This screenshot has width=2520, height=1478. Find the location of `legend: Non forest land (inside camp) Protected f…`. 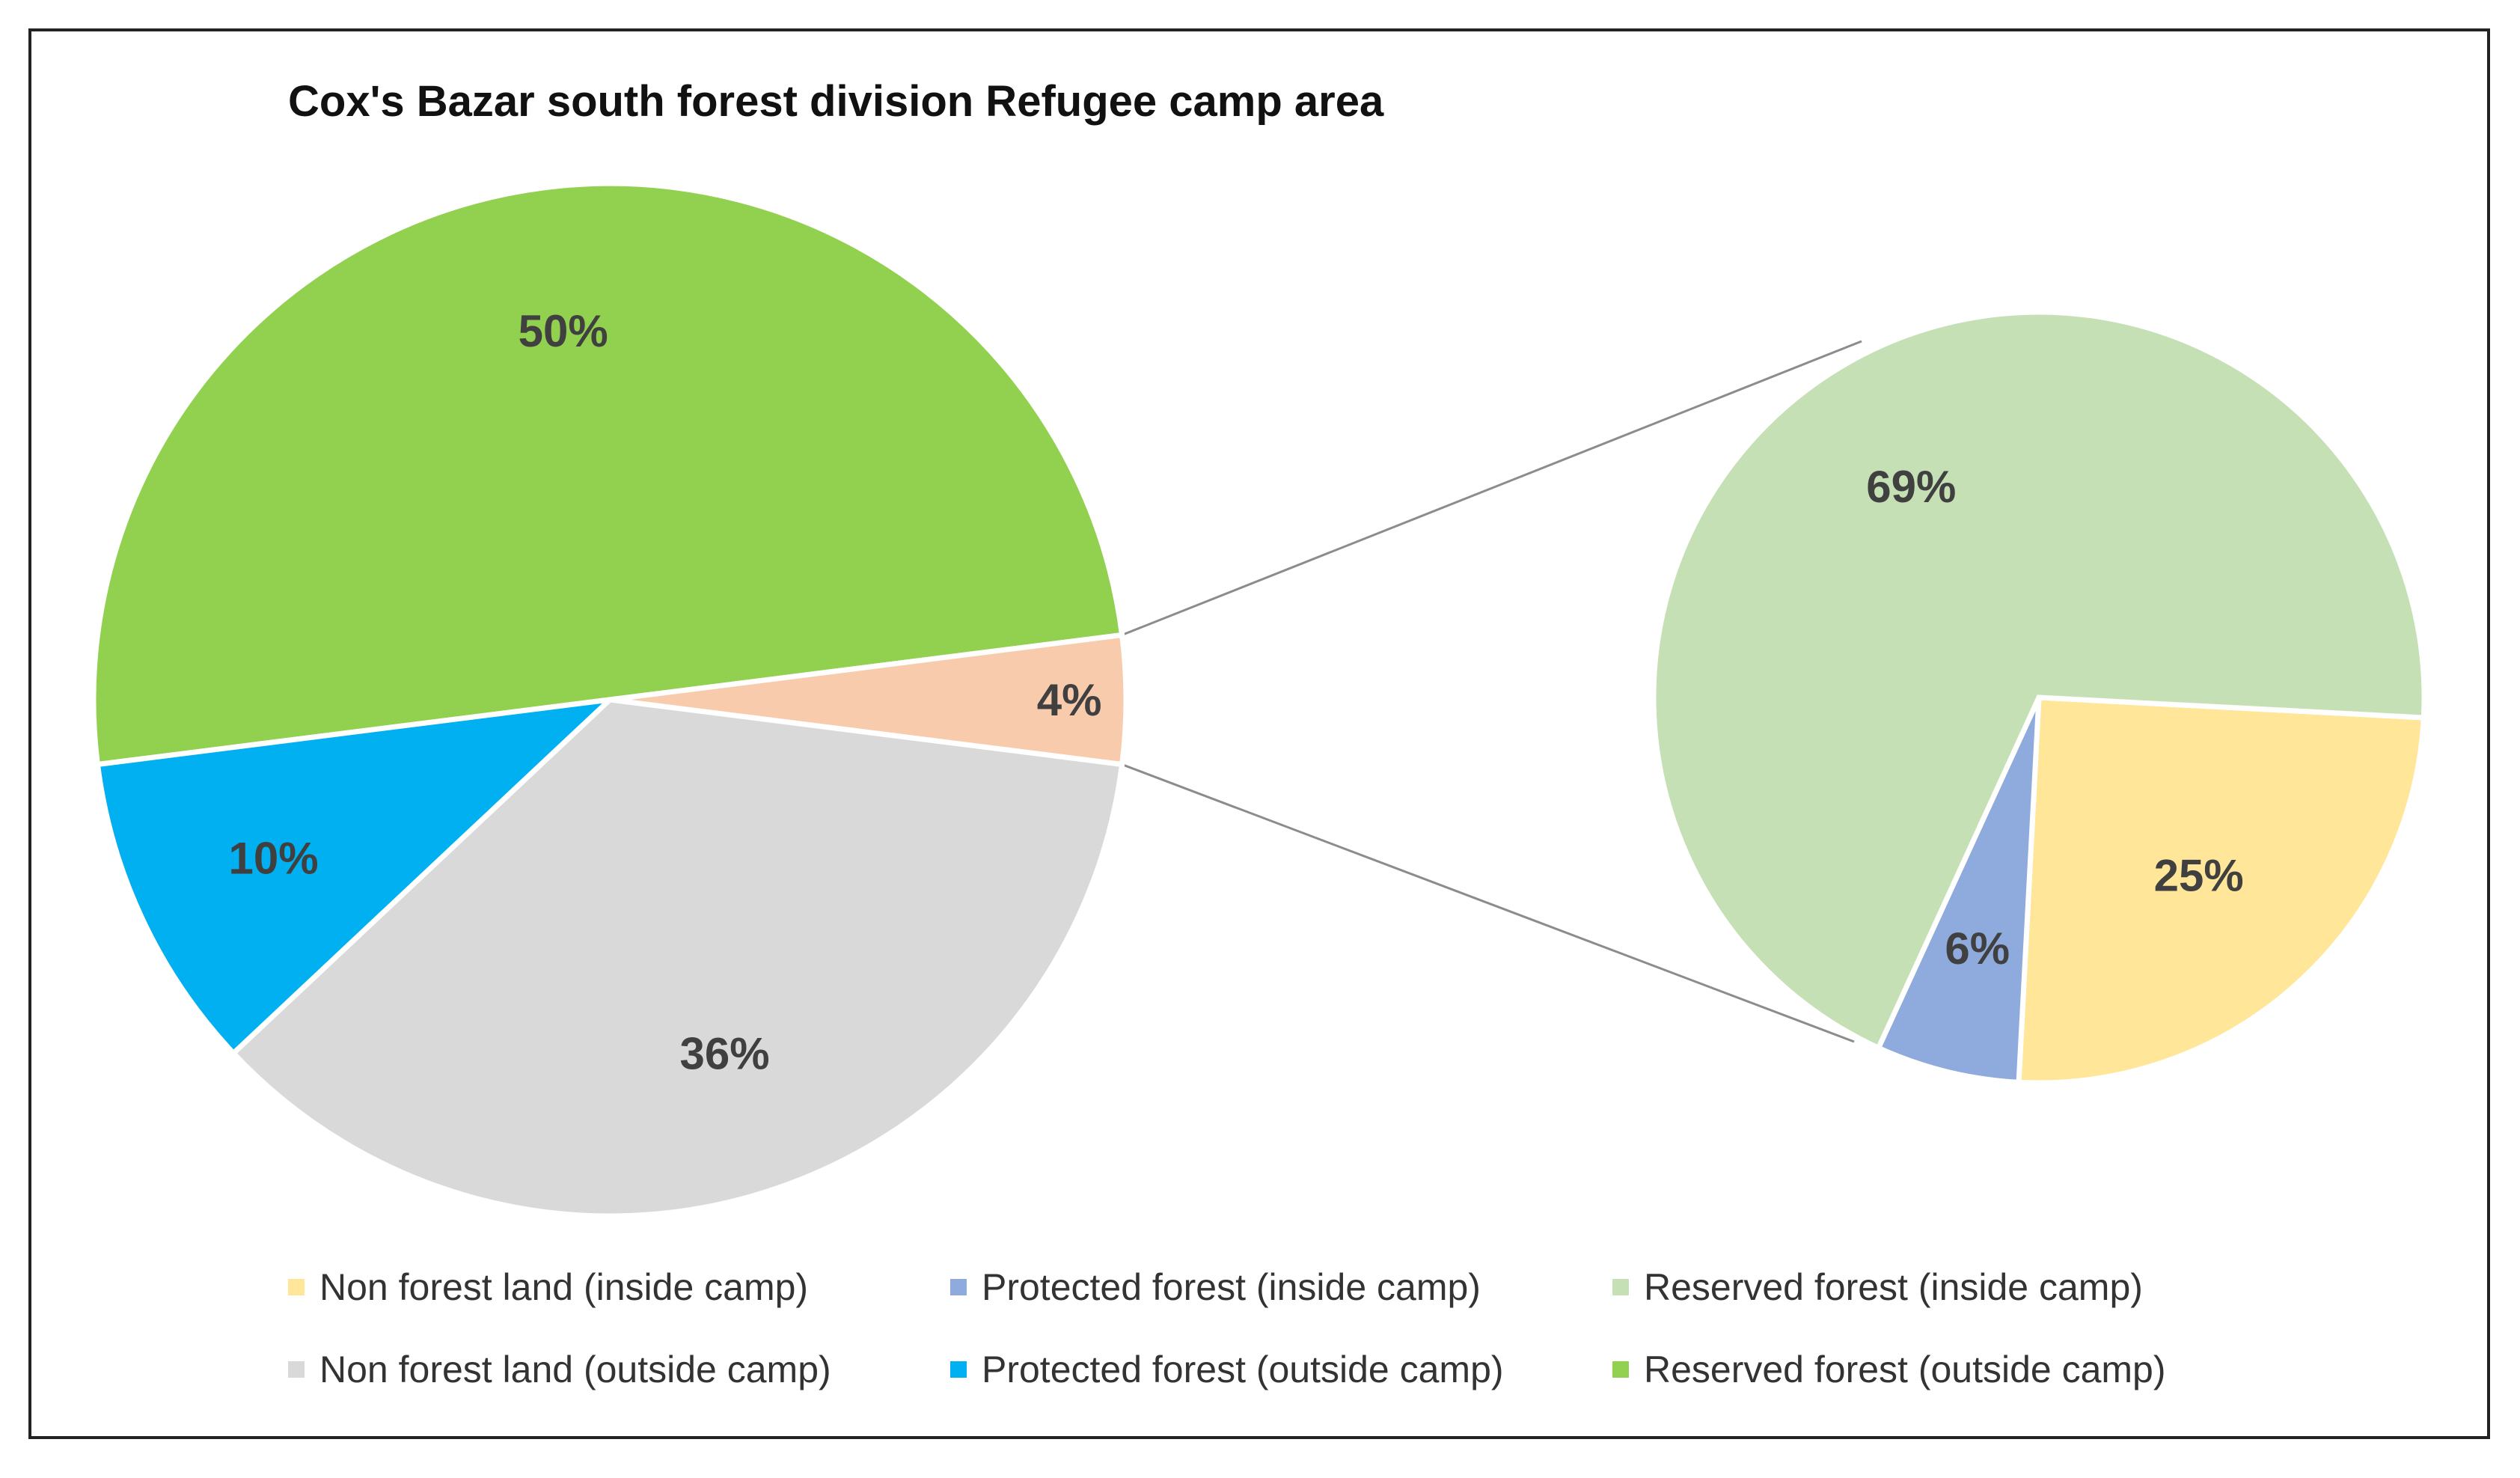

legend: Non forest land (inside camp) Protected f… is located at coordinates (1227, 1328).